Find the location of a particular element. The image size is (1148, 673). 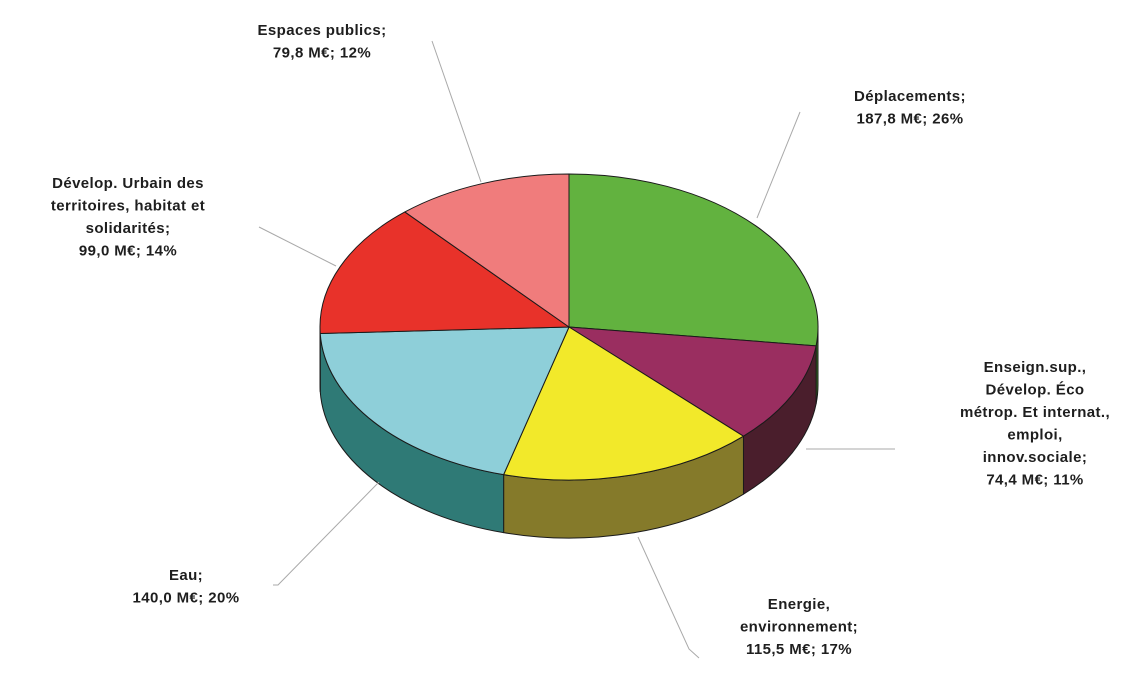

slice-label-line: environnement; is located at coordinates (799, 627).